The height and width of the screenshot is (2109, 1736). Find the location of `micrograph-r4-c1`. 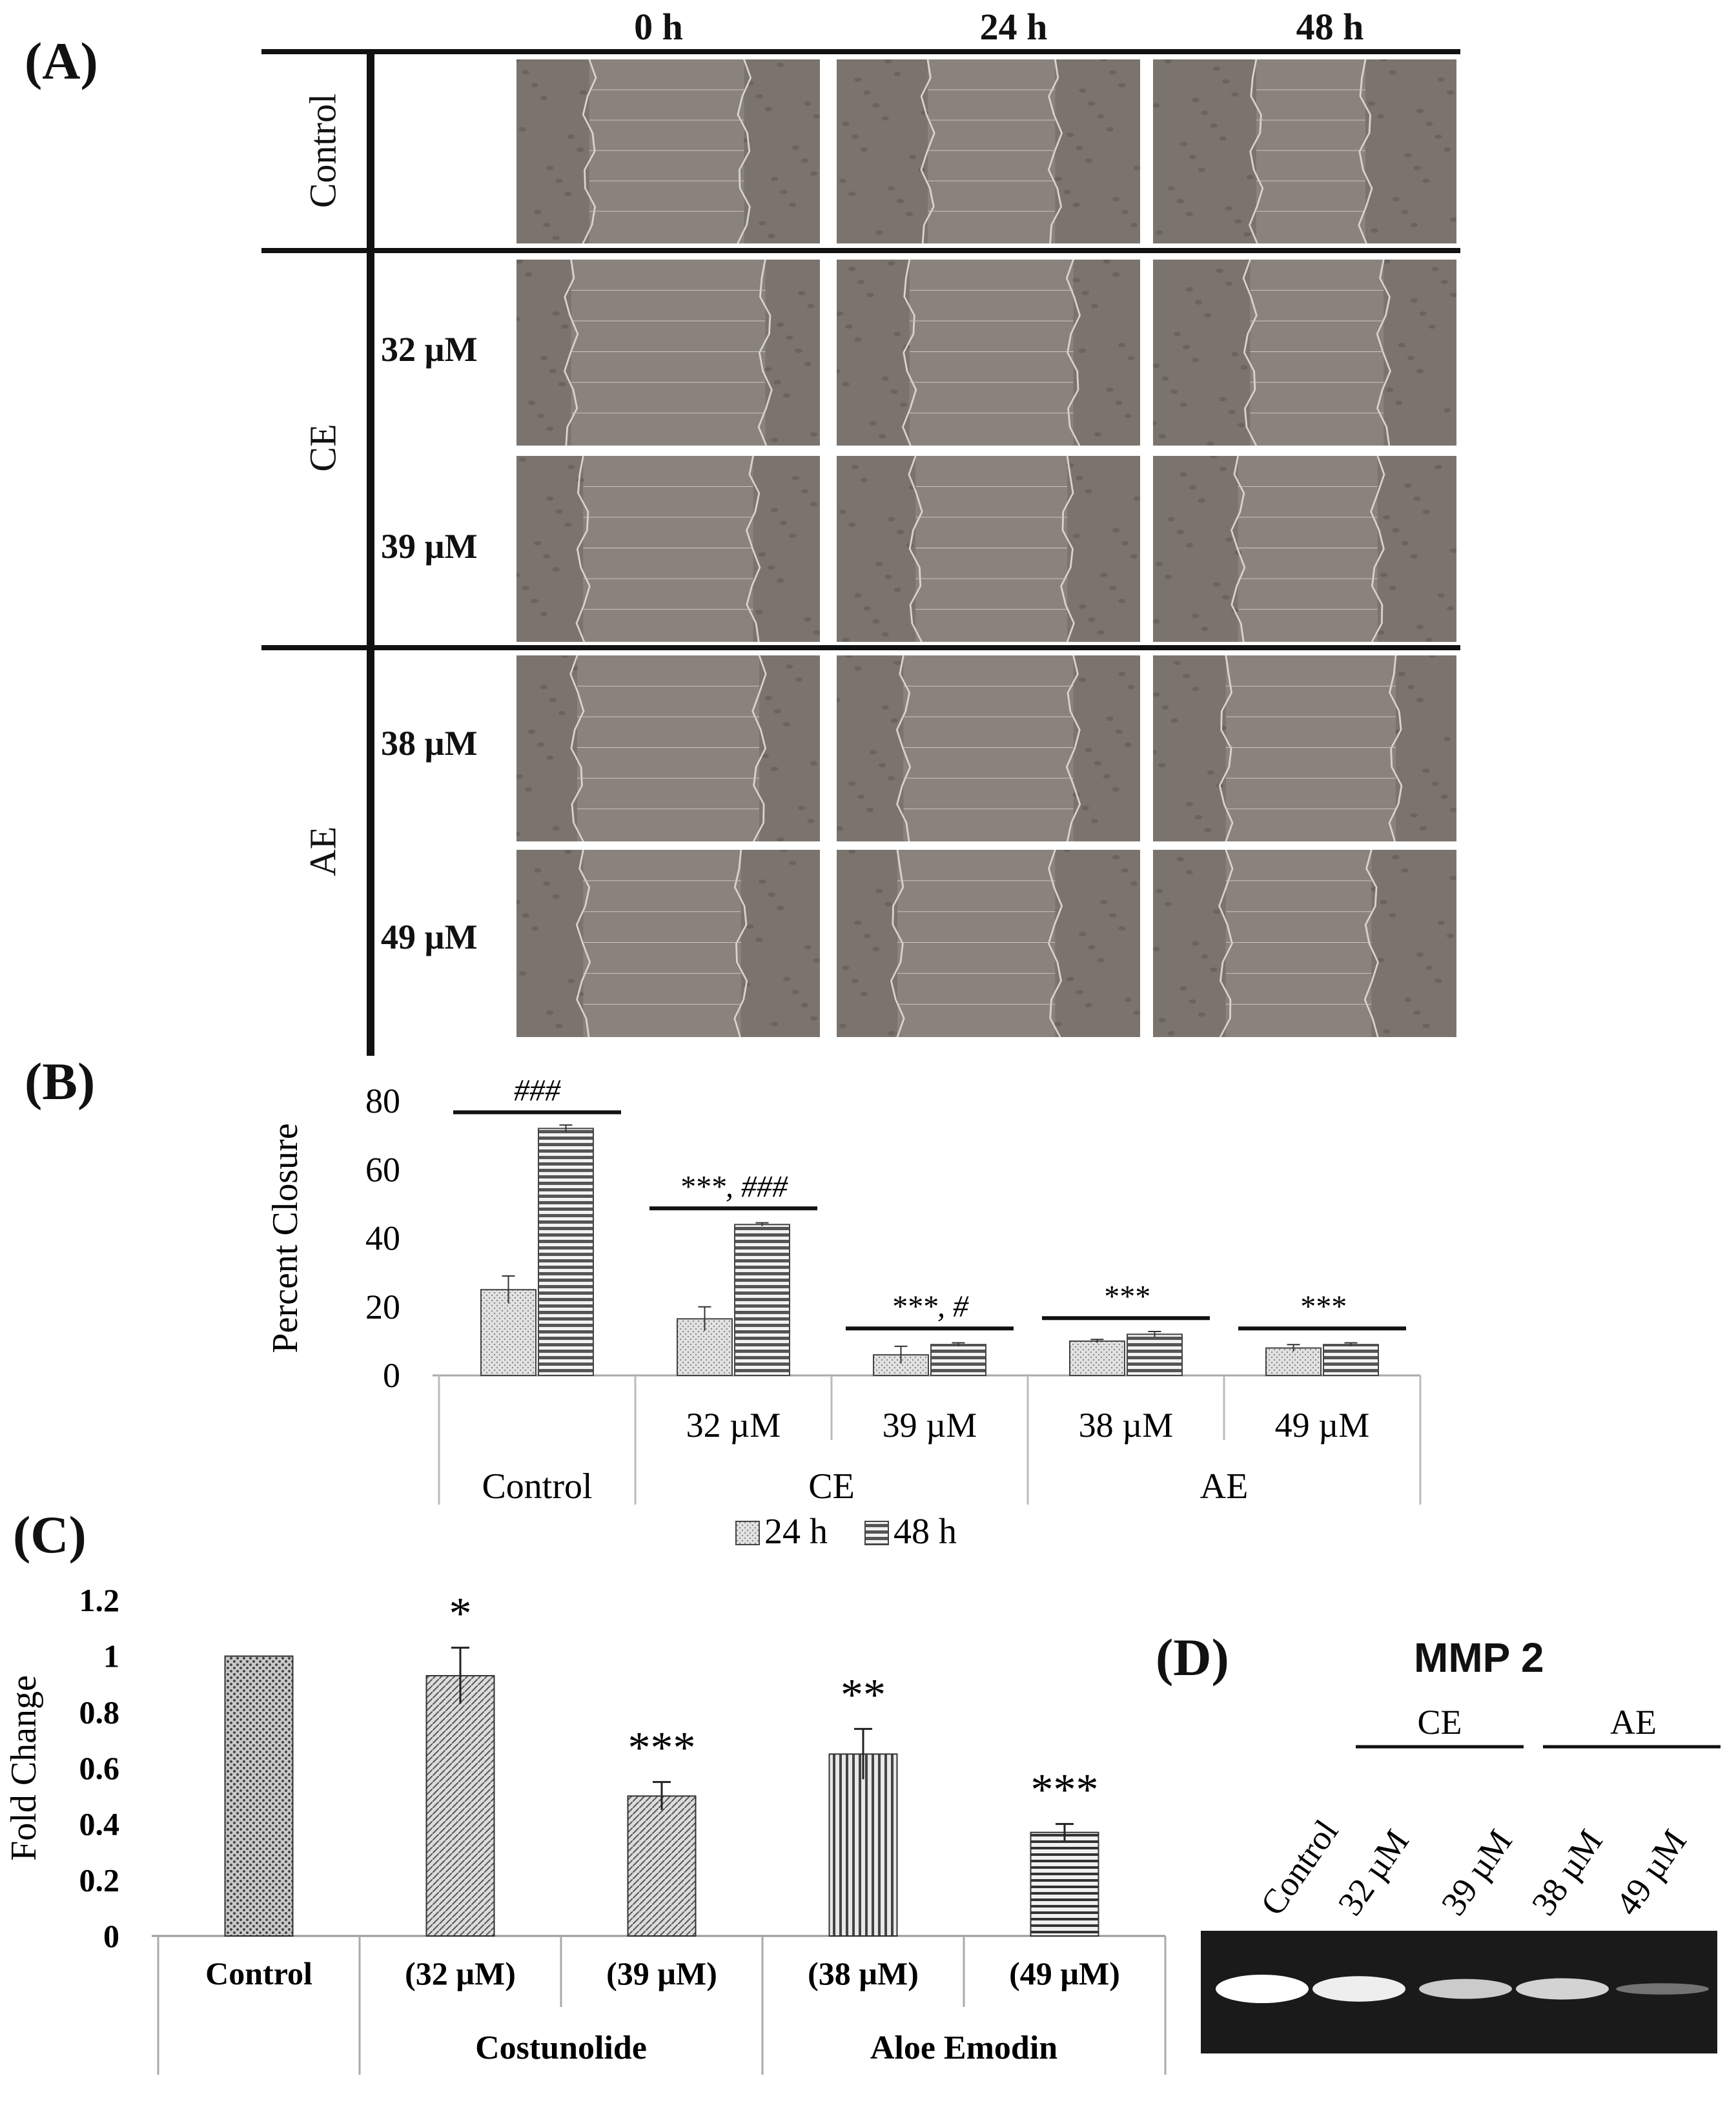

micrograph-r4-c1 is located at coordinates (988, 944).